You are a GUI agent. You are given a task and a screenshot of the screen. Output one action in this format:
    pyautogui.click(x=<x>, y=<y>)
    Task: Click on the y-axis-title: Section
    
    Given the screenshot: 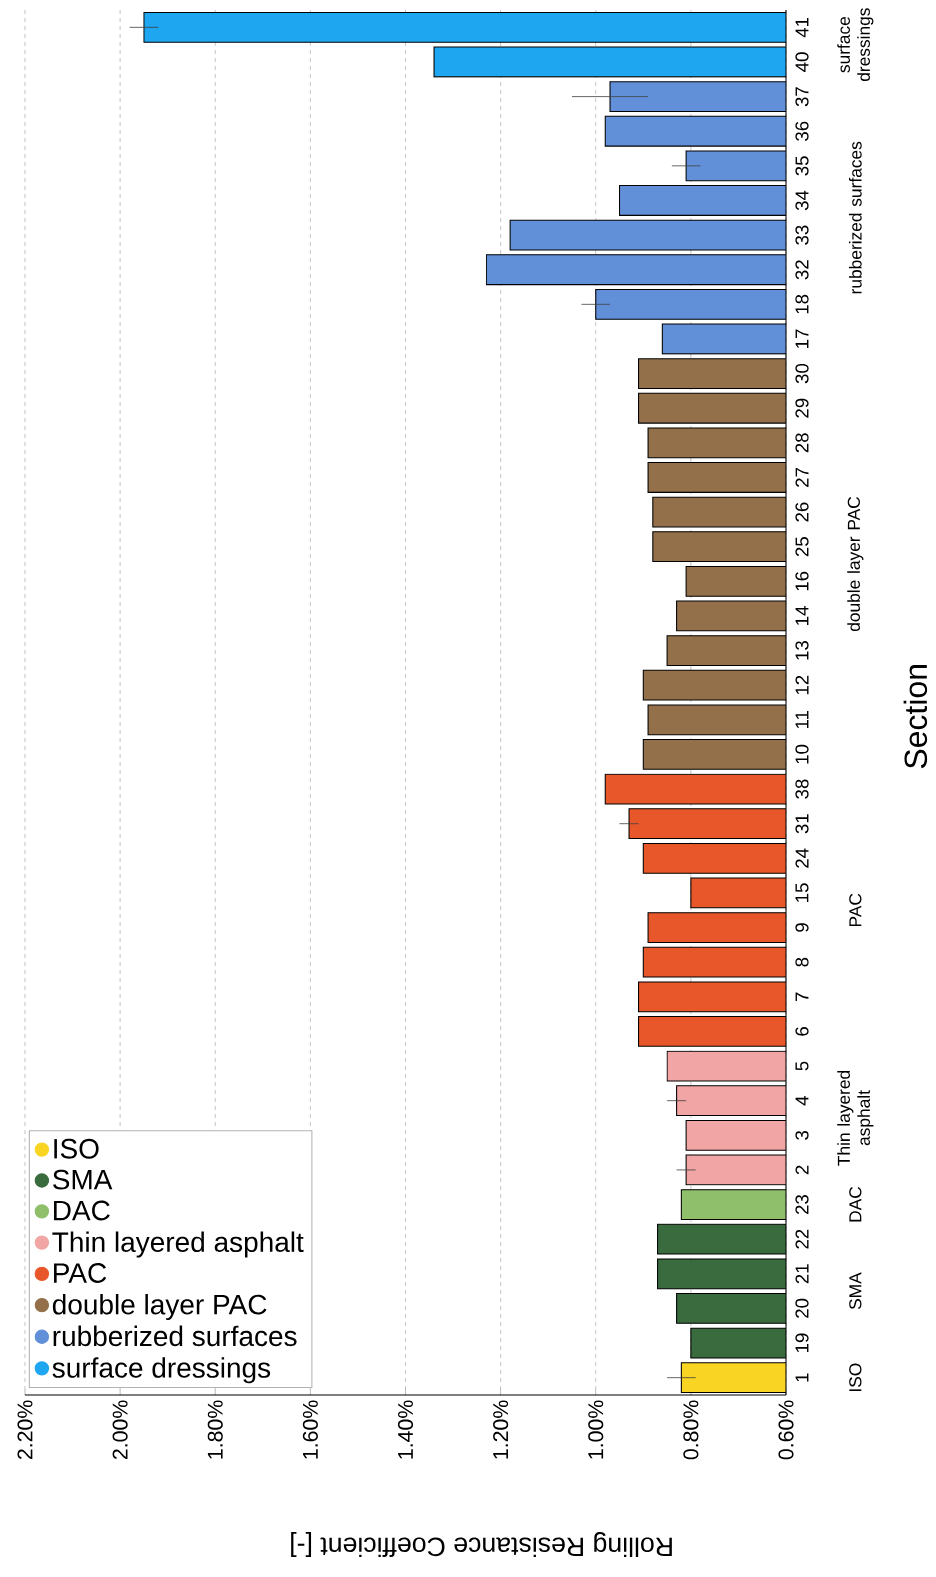 What is the action you would take?
    pyautogui.click(x=915, y=717)
    